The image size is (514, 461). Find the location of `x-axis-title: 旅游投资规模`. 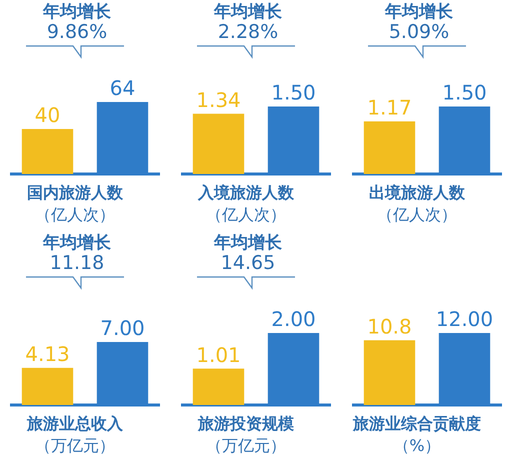

x-axis-title: 旅游投资规模 is located at coordinates (245, 424).